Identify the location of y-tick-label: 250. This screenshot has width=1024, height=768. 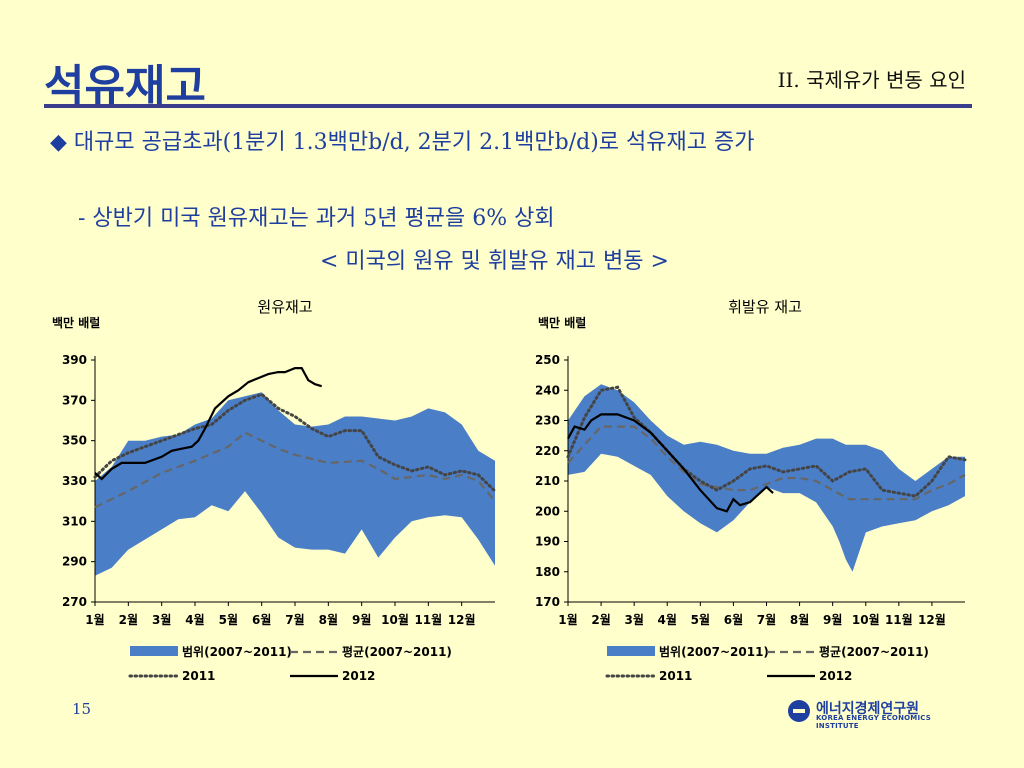
(547, 360).